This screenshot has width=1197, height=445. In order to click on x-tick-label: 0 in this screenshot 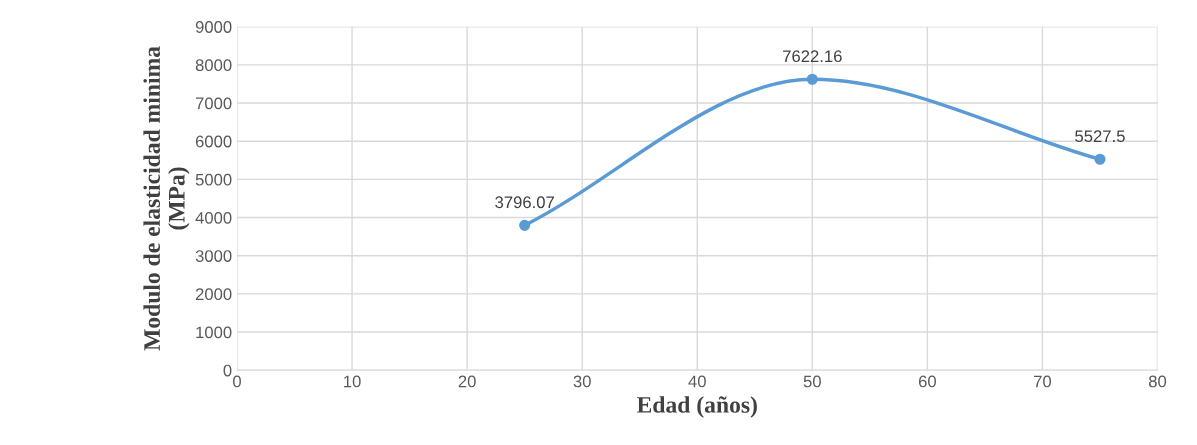, I will do `click(237, 381)`.